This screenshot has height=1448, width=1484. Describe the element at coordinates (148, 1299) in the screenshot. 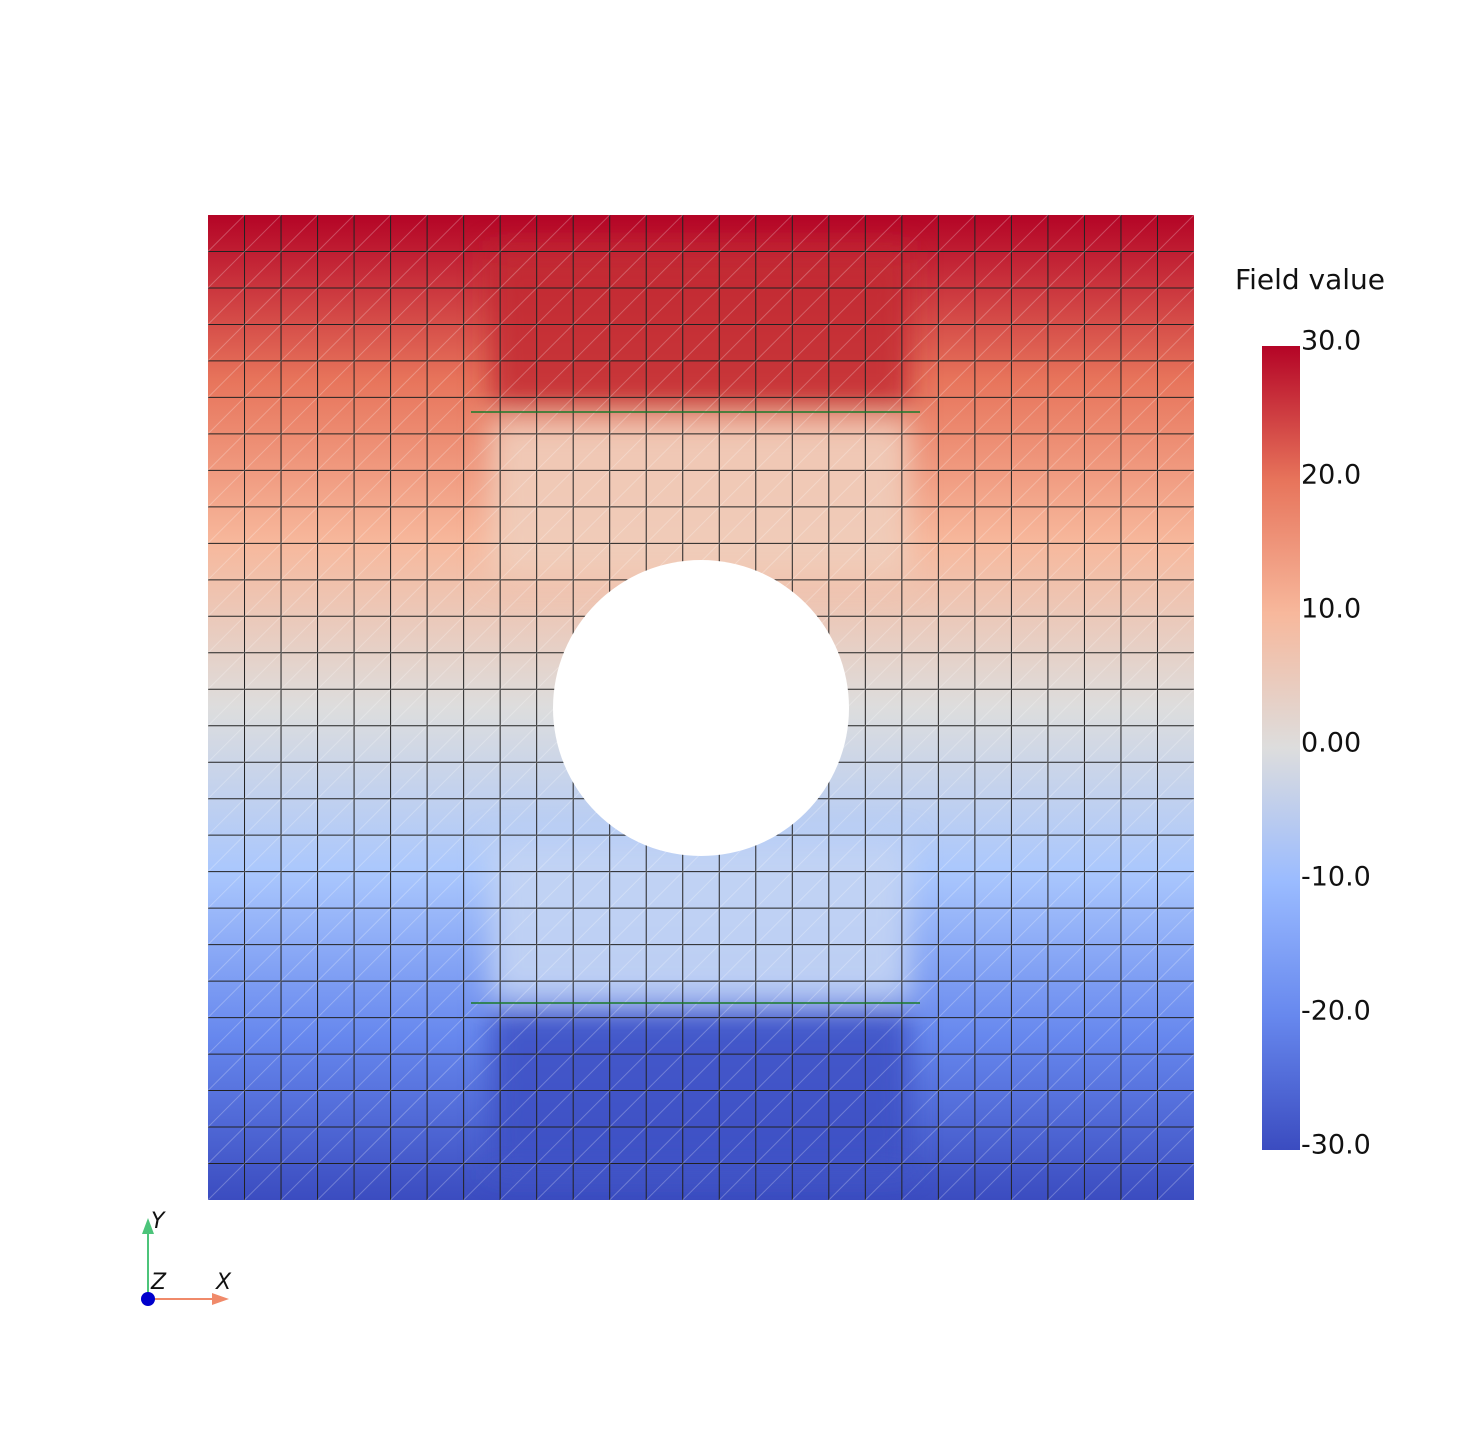

I see `z-axis-dot` at that location.